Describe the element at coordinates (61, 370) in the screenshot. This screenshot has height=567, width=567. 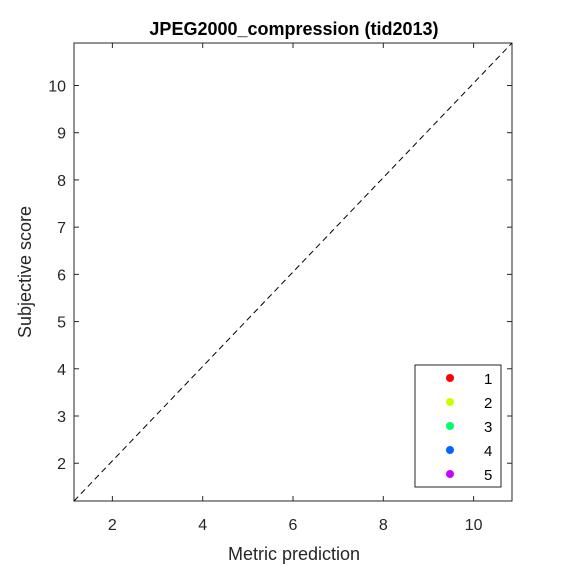
I see `y-tick-label: 4` at that location.